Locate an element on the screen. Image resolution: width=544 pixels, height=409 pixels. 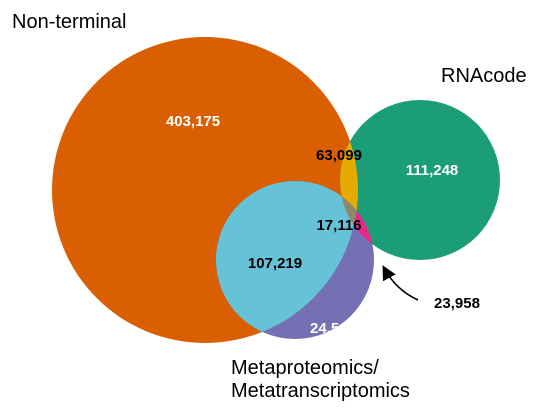
rnacode-circle is located at coordinates (420, 180).